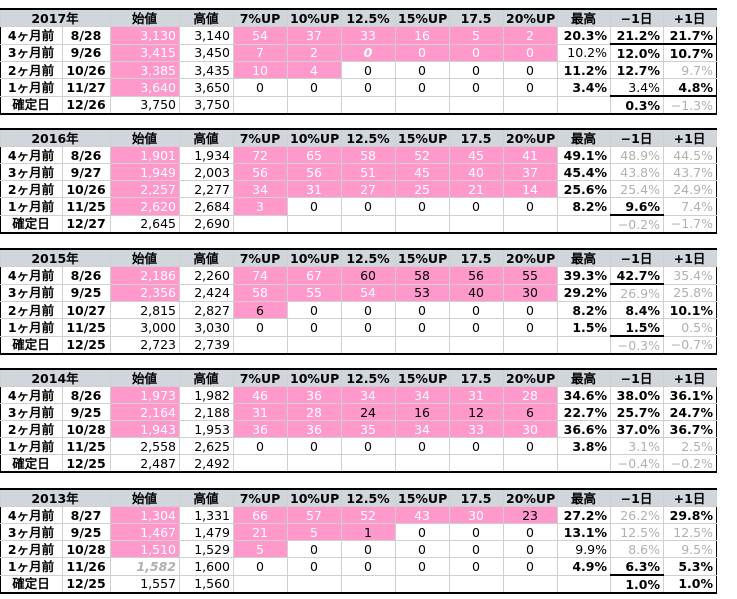 This screenshot has height=599, width=737. Describe the element at coordinates (86, 35) in the screenshot. I see `row-date: 8/28` at that location.